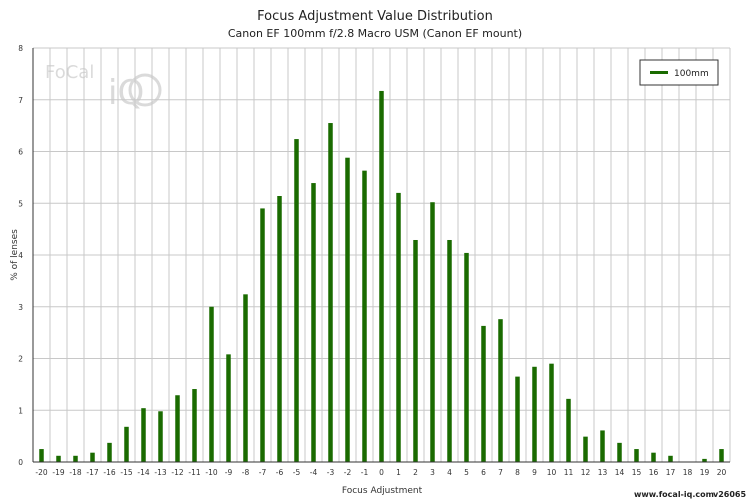 This screenshot has height=500, width=750. Describe the element at coordinates (381, 472) in the screenshot. I see `x-tick-label: 0` at that location.